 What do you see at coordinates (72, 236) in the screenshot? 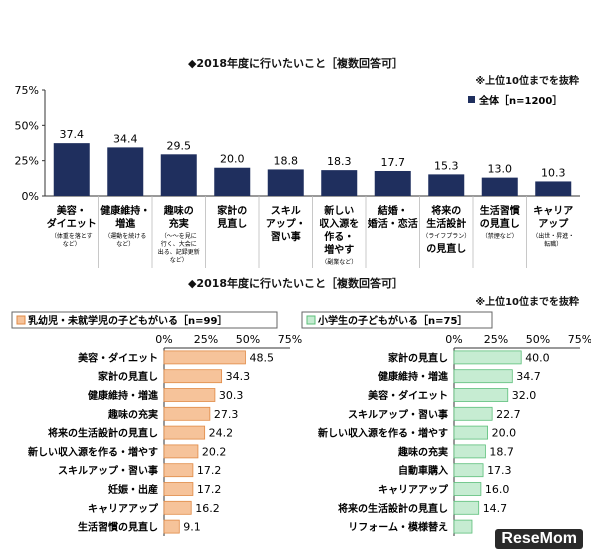
I see `category-note: （体重を落とす` at bounding box center [72, 236].